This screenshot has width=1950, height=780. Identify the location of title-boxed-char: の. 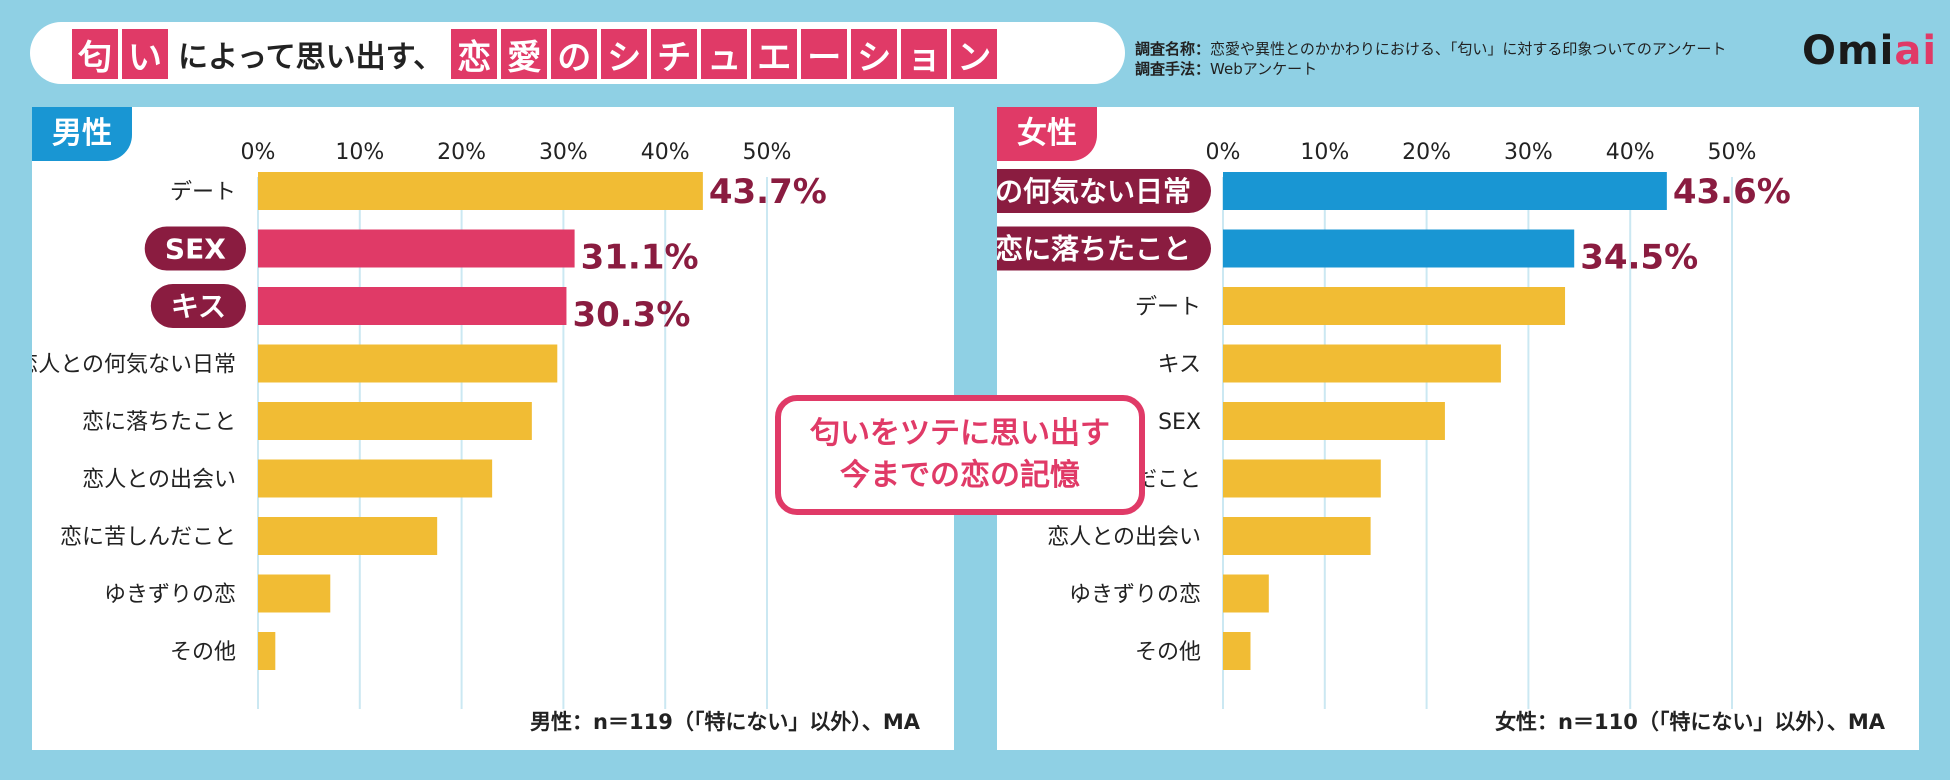
(574, 54).